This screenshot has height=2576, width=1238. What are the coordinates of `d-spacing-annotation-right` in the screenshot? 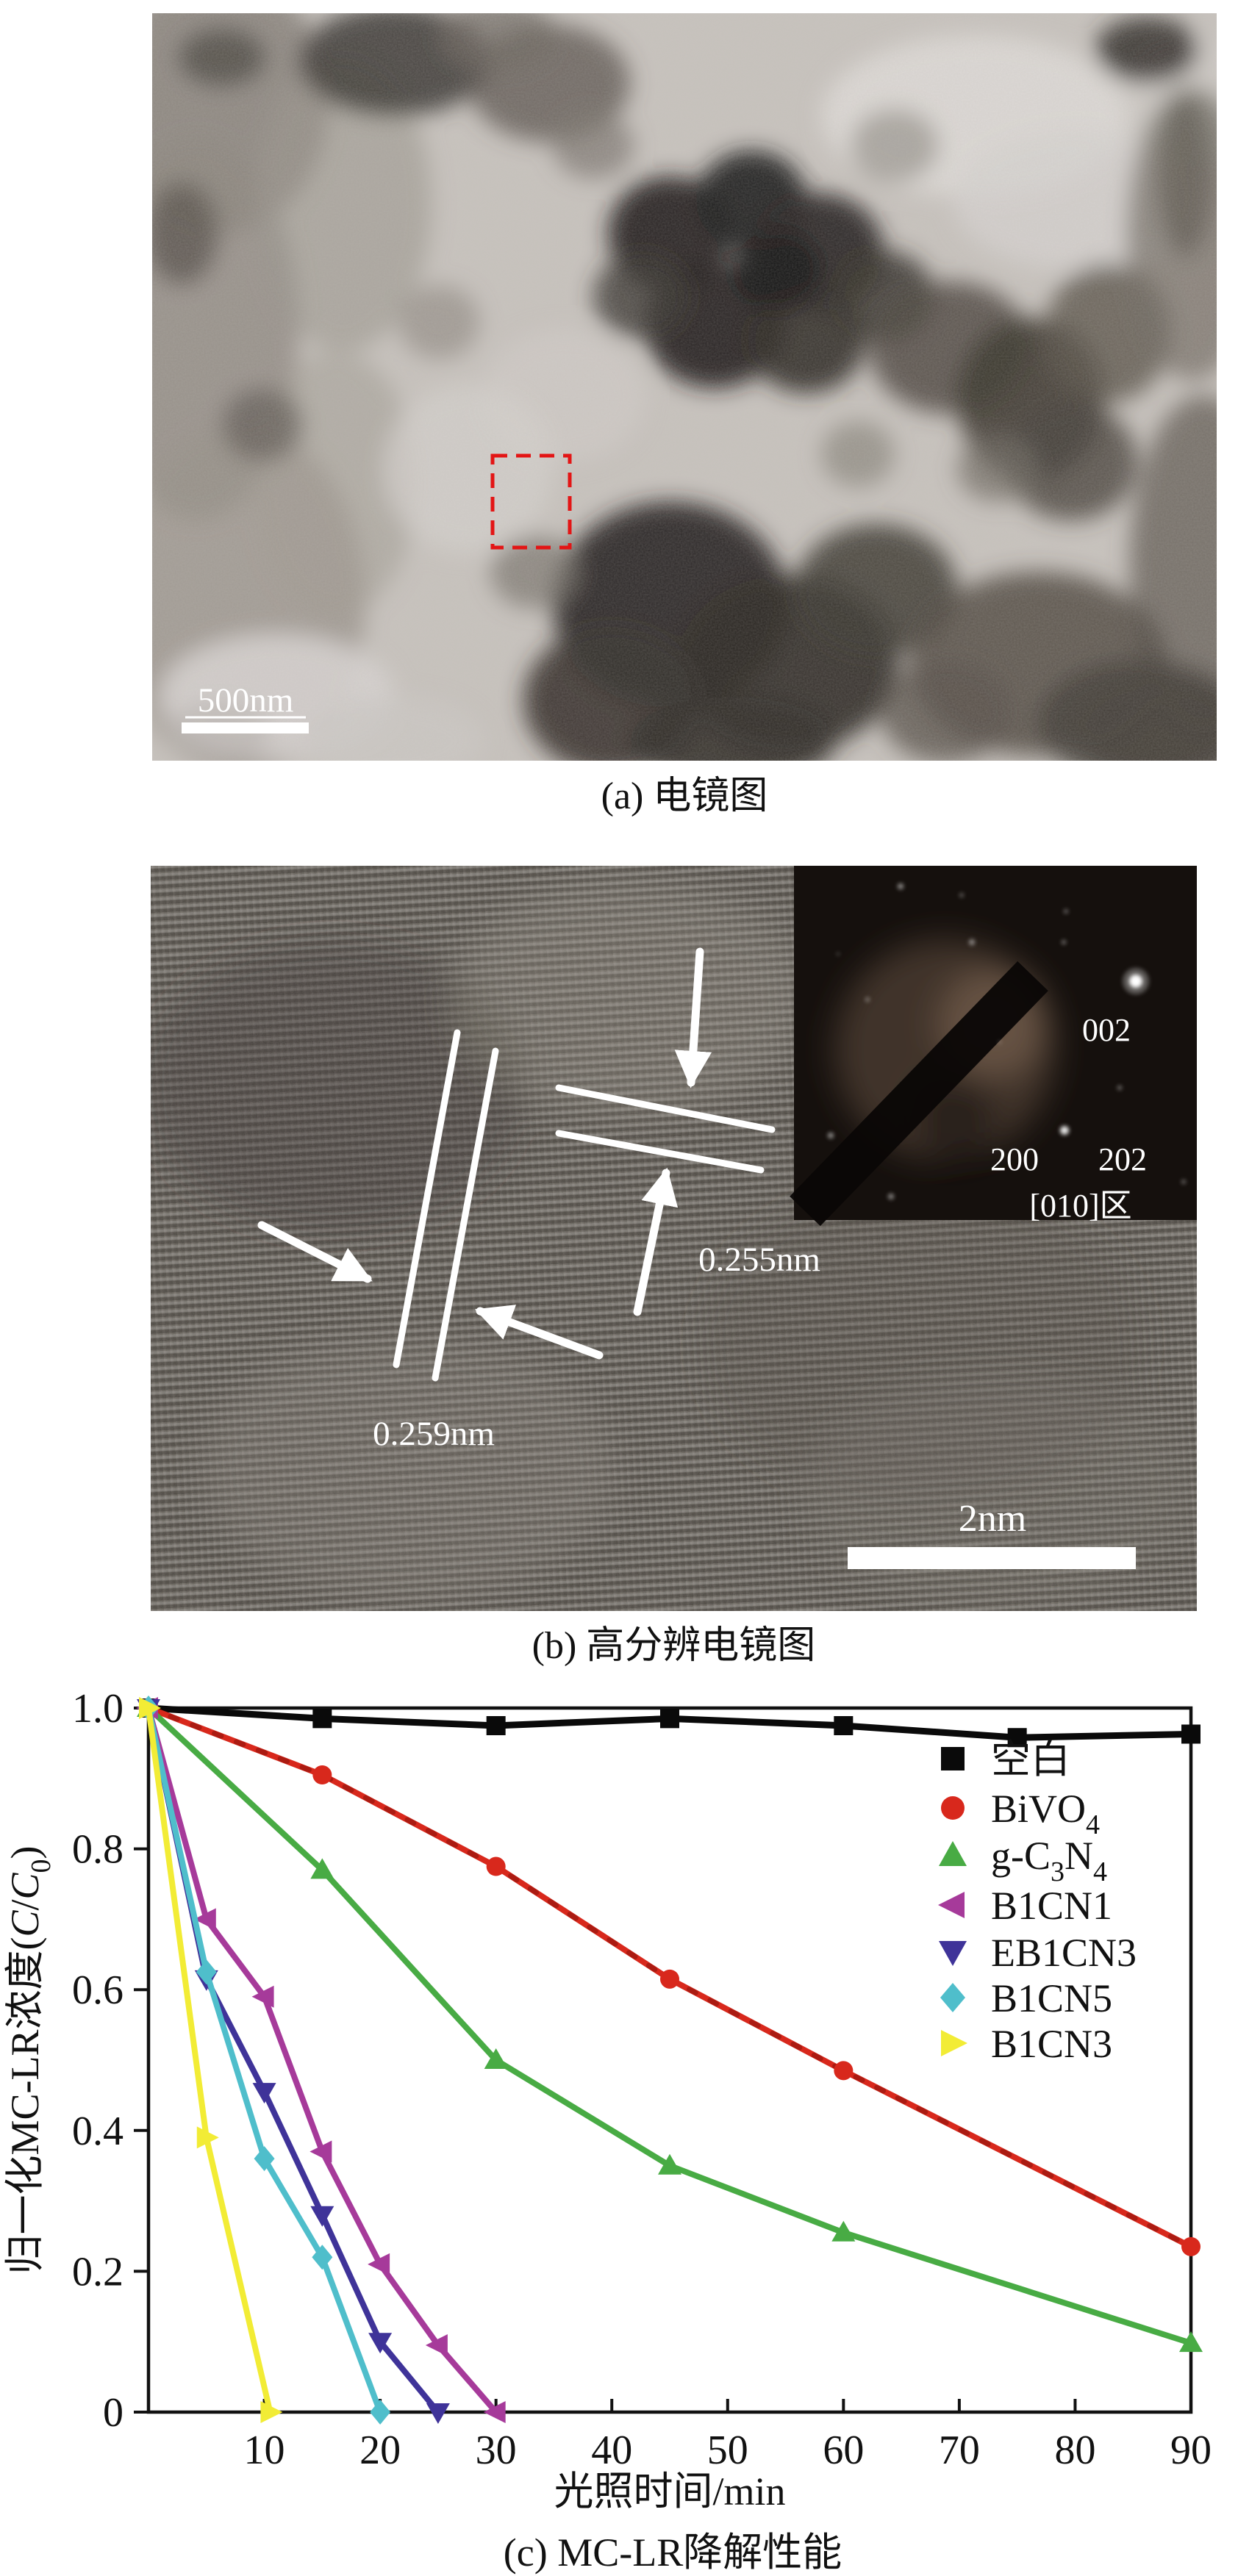 It's located at (665, 1131).